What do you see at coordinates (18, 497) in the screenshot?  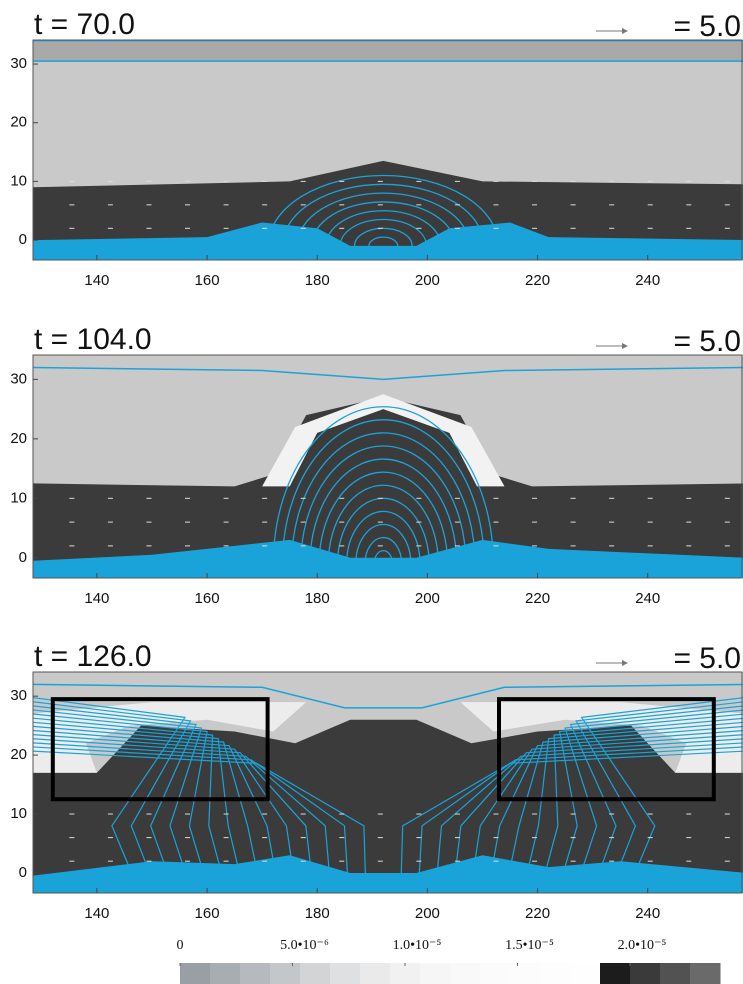 I see `y-tick-label: 10` at bounding box center [18, 497].